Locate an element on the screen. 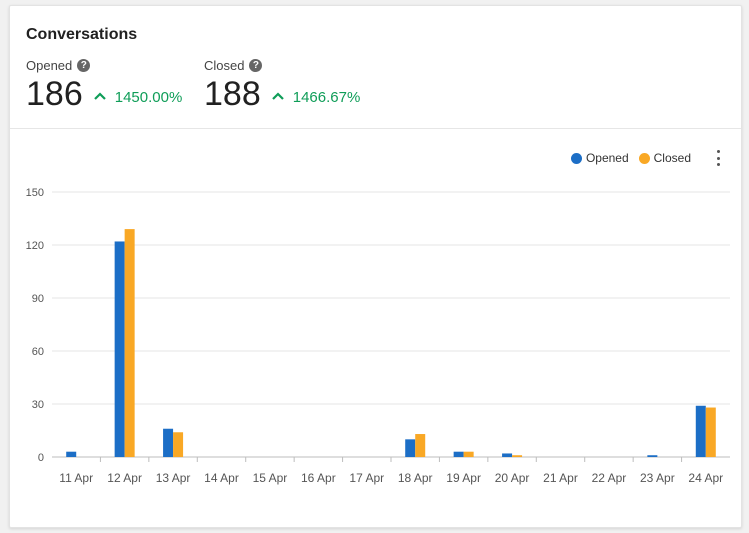  stat-label: Closed is located at coordinates (224, 65).